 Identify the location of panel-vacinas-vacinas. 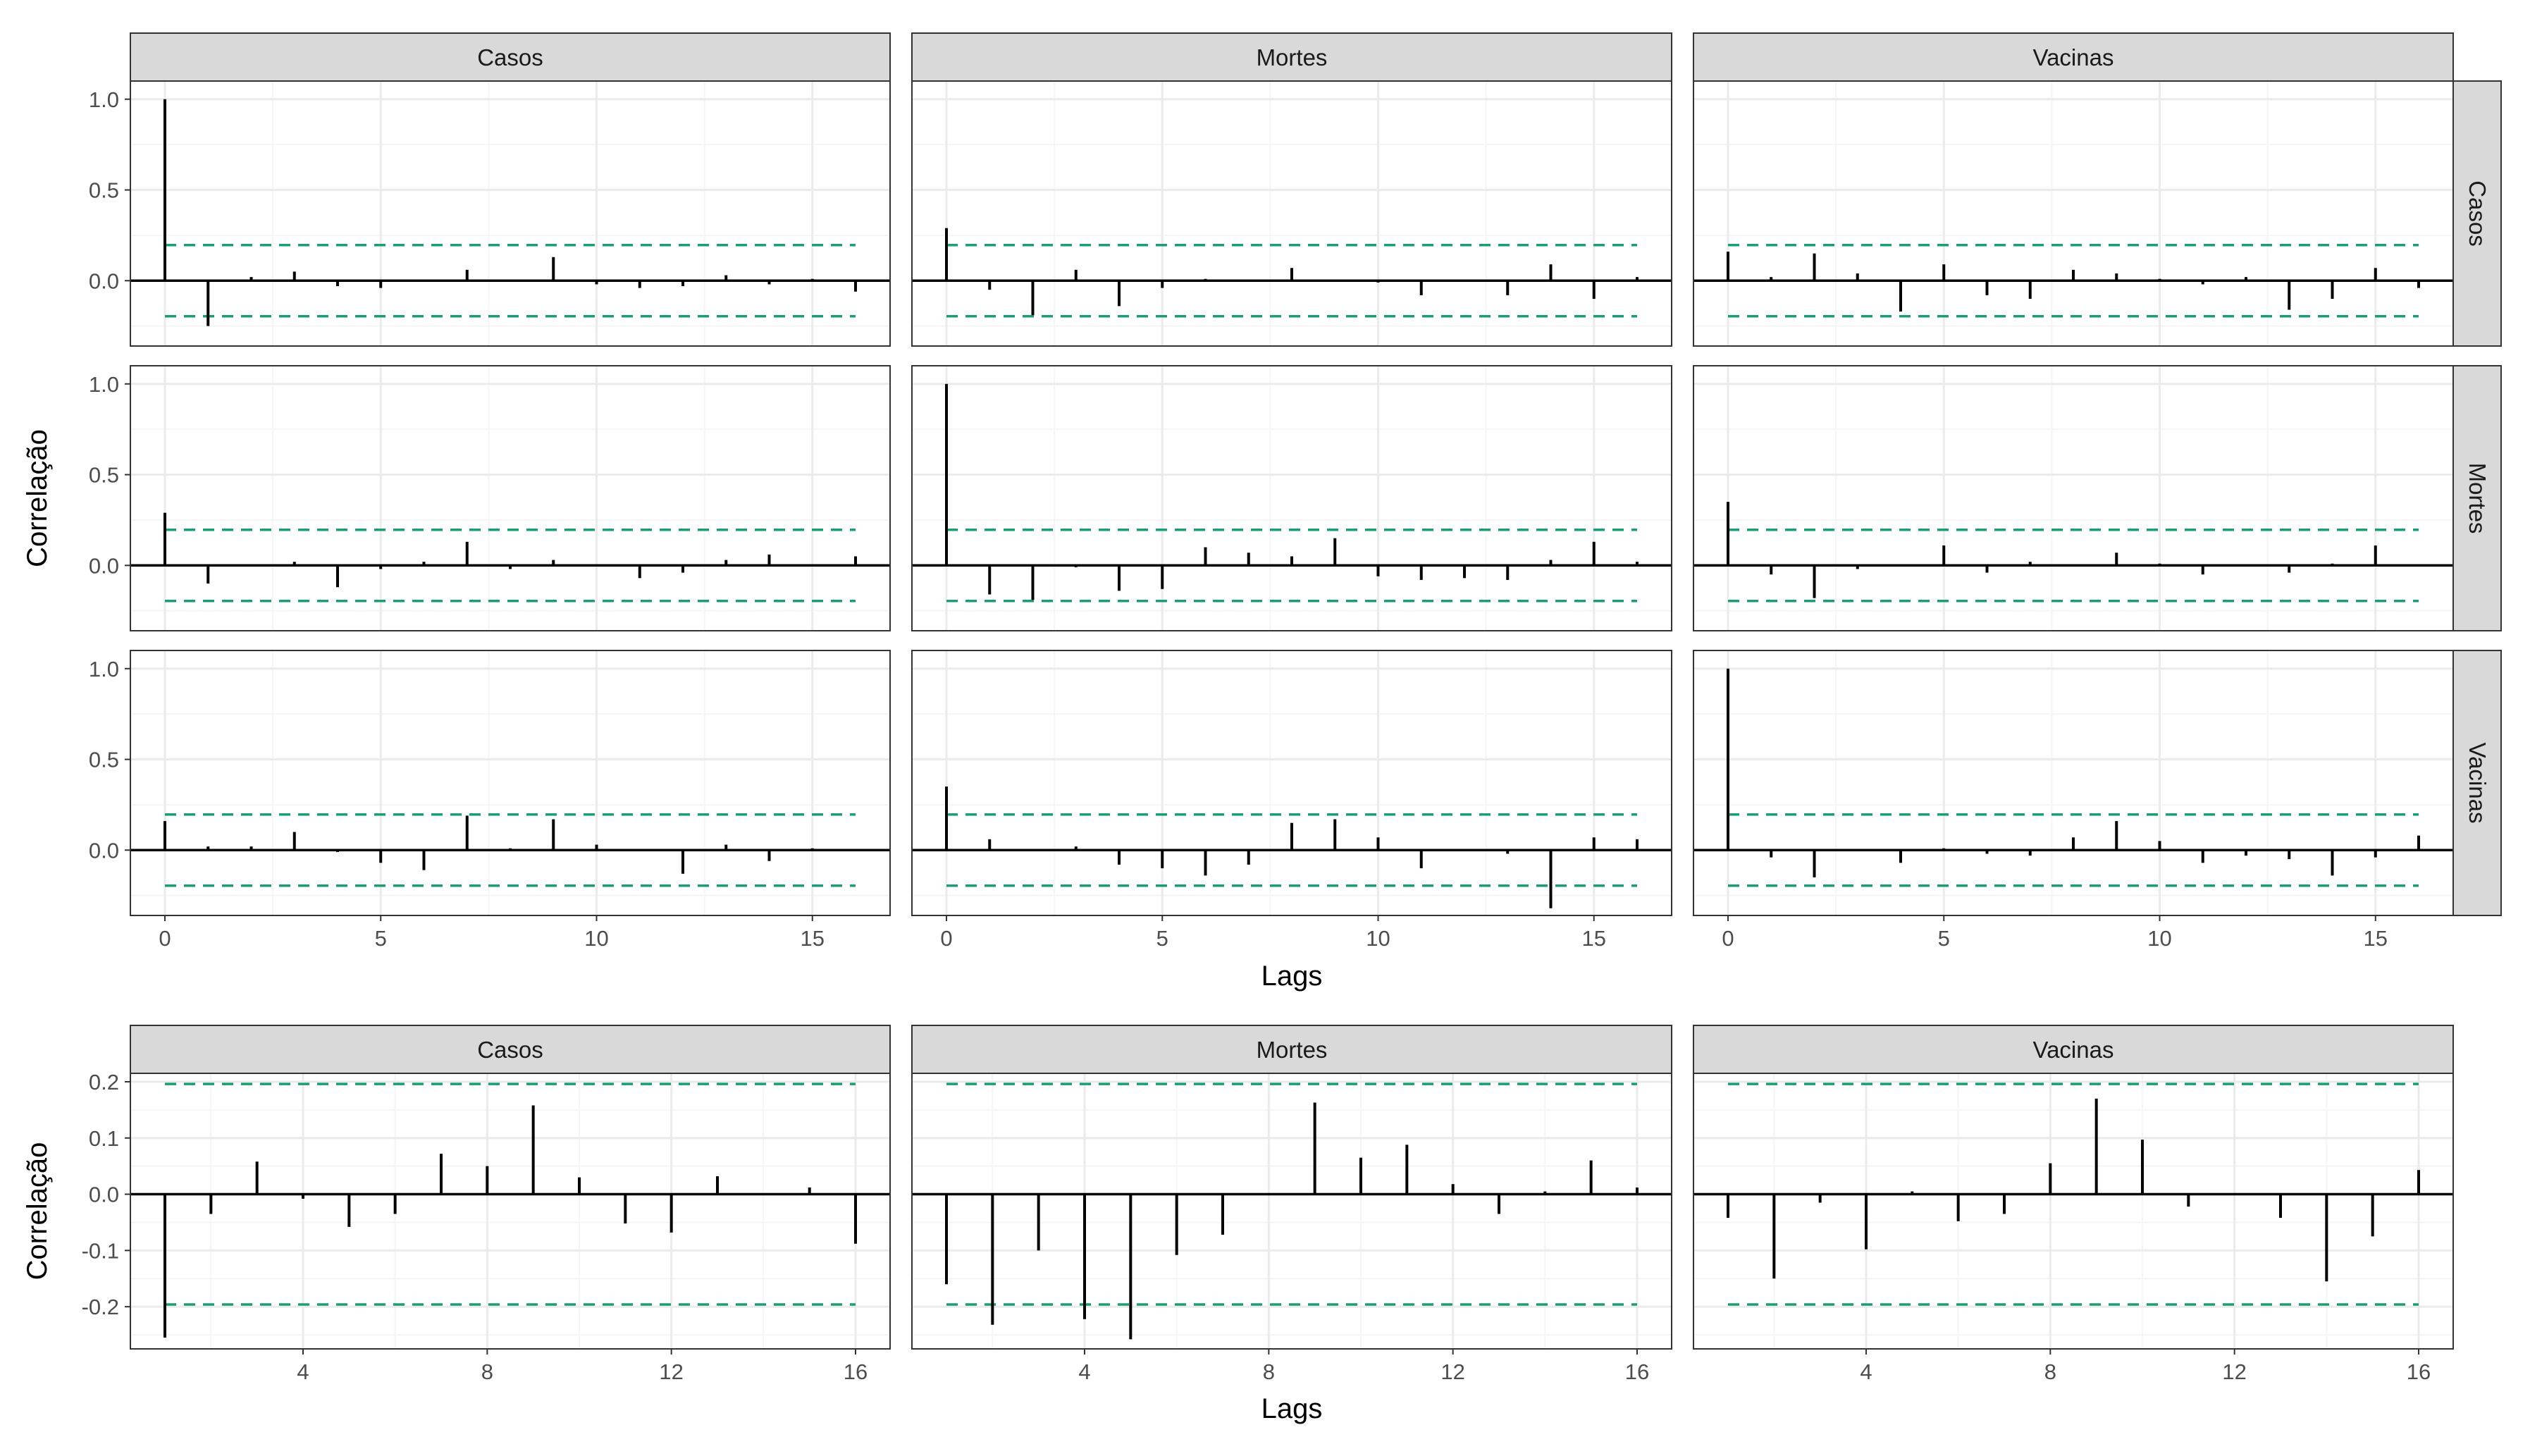
(2073, 783).